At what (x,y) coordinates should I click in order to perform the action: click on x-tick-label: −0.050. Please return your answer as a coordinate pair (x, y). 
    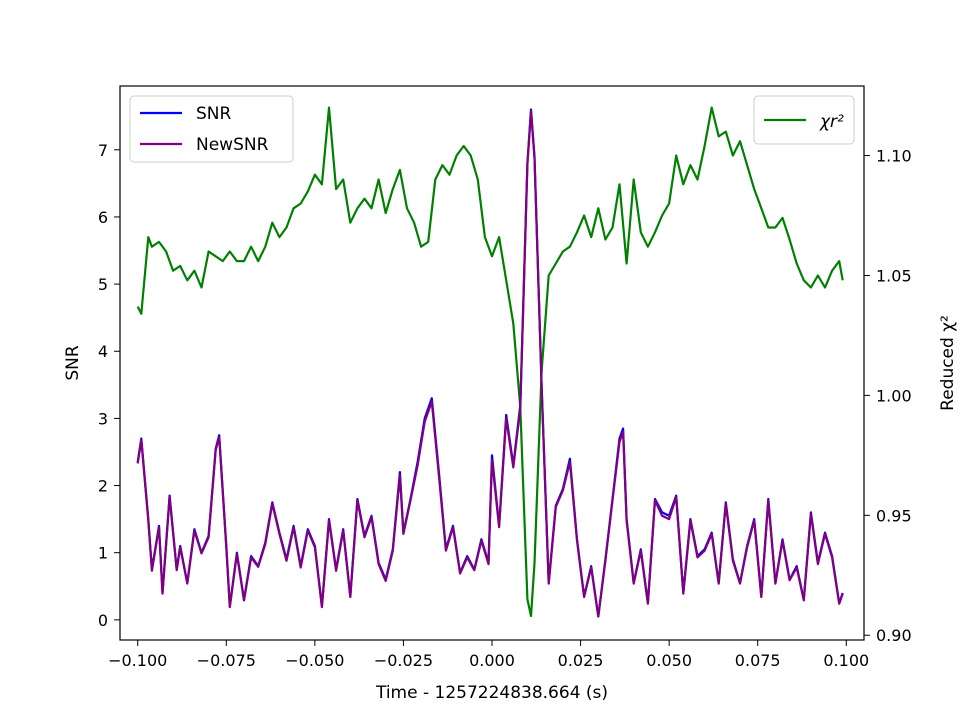
    Looking at the image, I should click on (314, 660).